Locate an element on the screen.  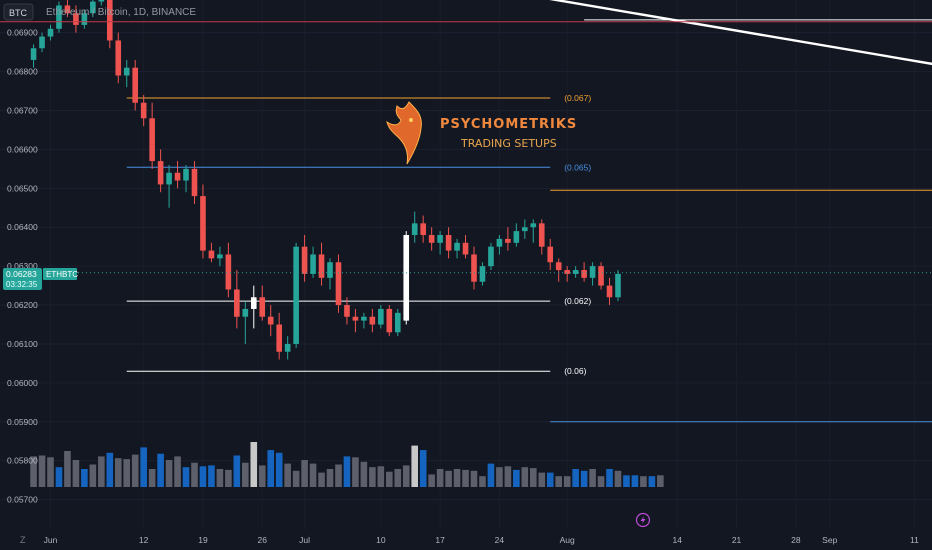
price-tick-label: 0.06200 is located at coordinates (22, 305).